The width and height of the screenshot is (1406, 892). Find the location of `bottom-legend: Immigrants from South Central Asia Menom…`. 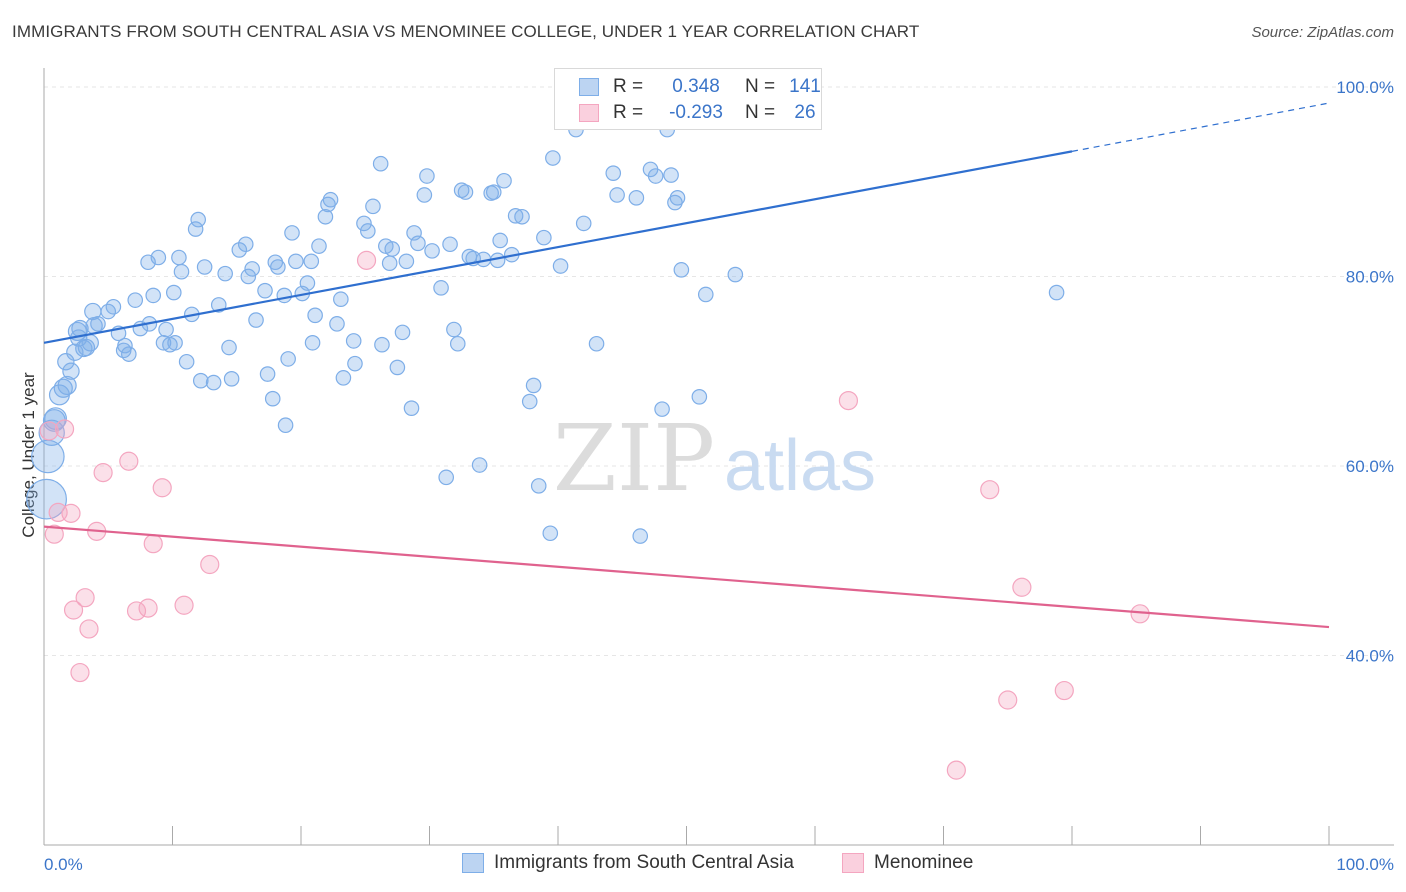

bottom-legend: Immigrants from South Central Asia Menom… is located at coordinates (703, 865).